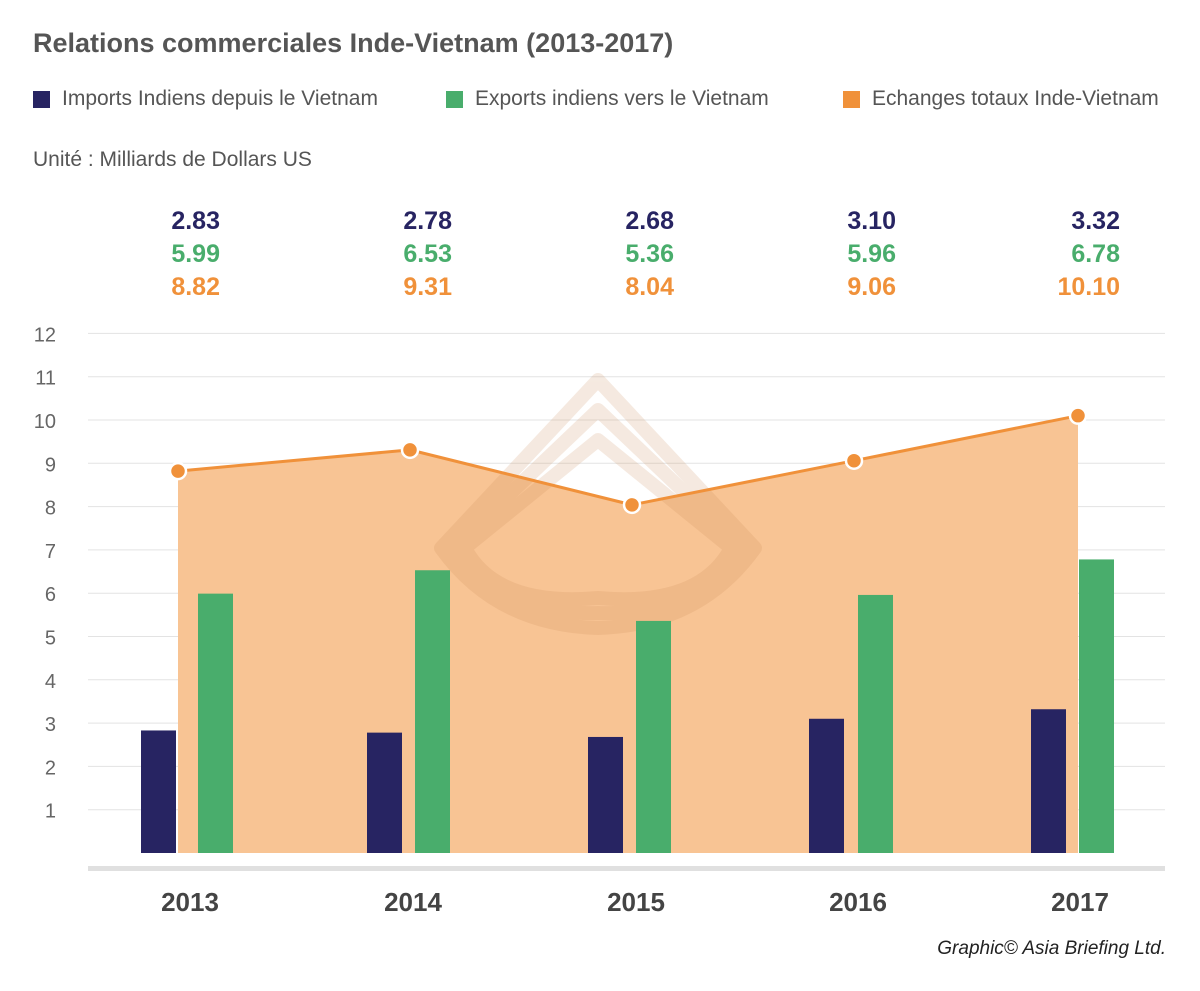  Describe the element at coordinates (427, 221) in the screenshot. I see `data-label-imports: 2.78` at that location.